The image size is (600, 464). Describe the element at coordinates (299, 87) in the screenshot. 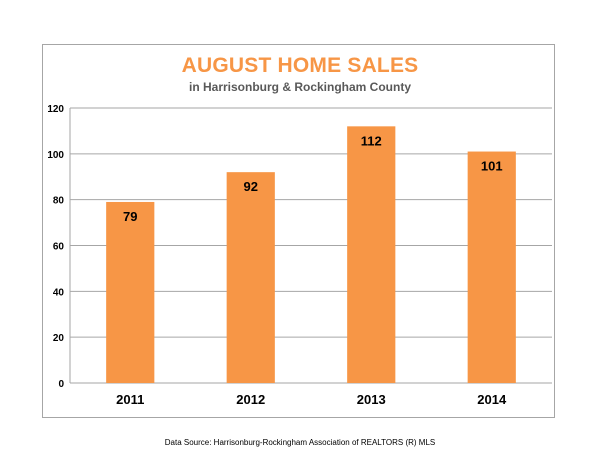

I see `chart-subtitle: in Harrisonburg & Rockingham County` at that location.